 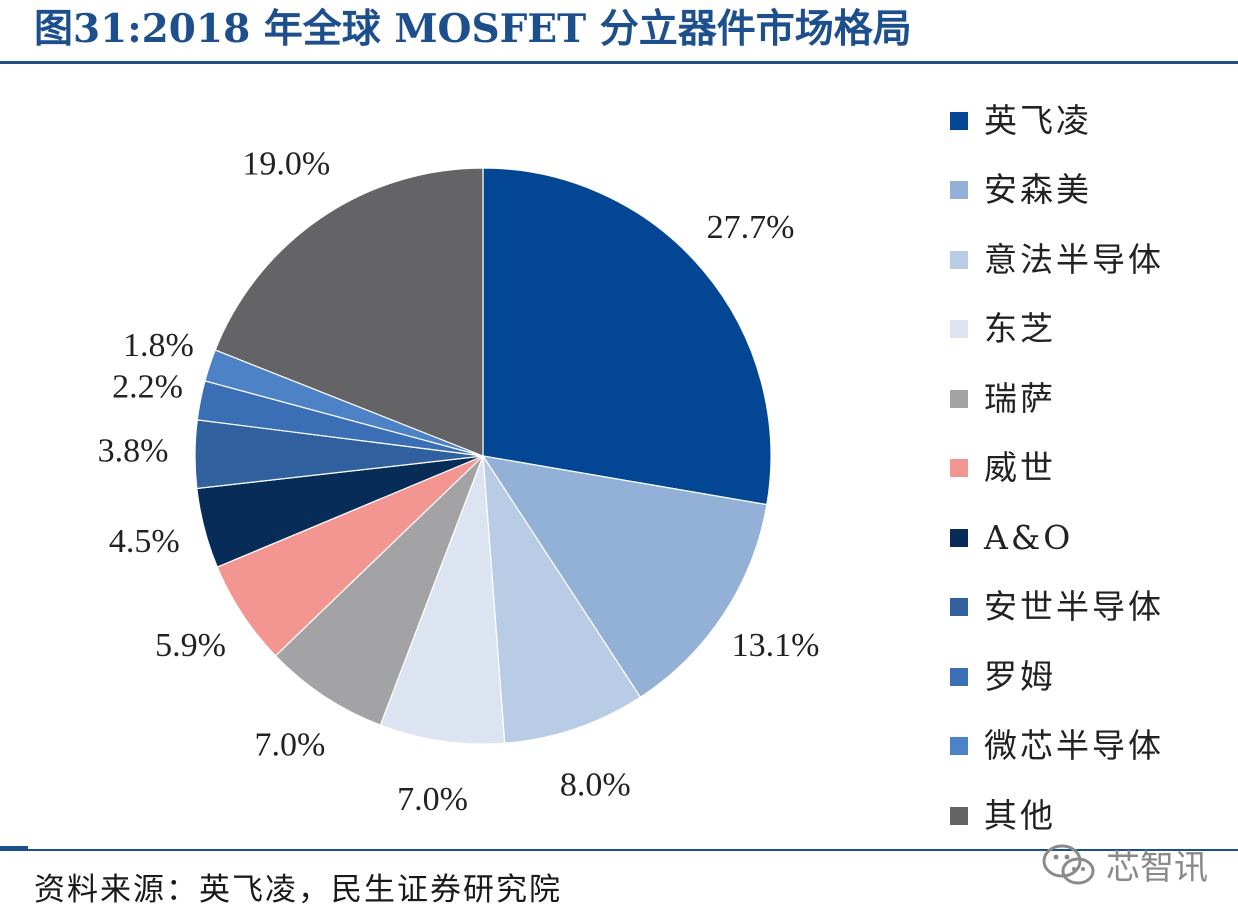 I want to click on legend-label: 意法半导体, so click(x=1074, y=259).